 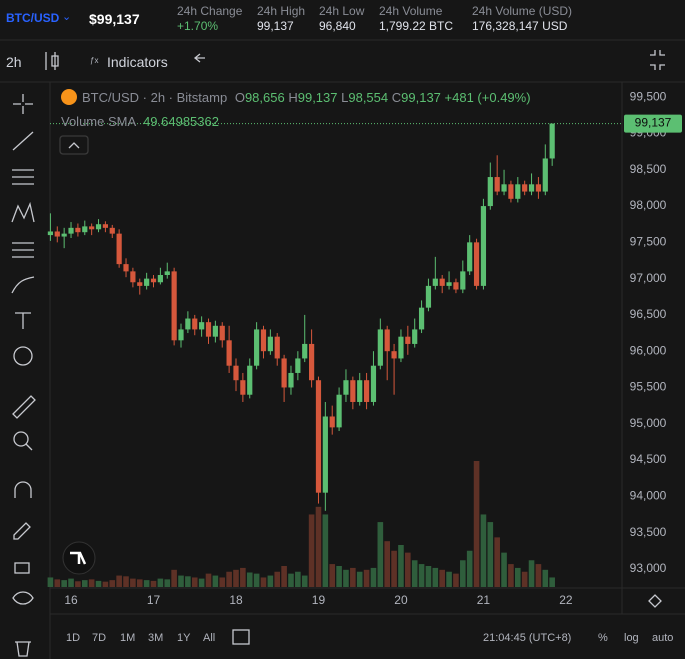 I want to click on y-tick-label: 98,500, so click(x=648, y=169).